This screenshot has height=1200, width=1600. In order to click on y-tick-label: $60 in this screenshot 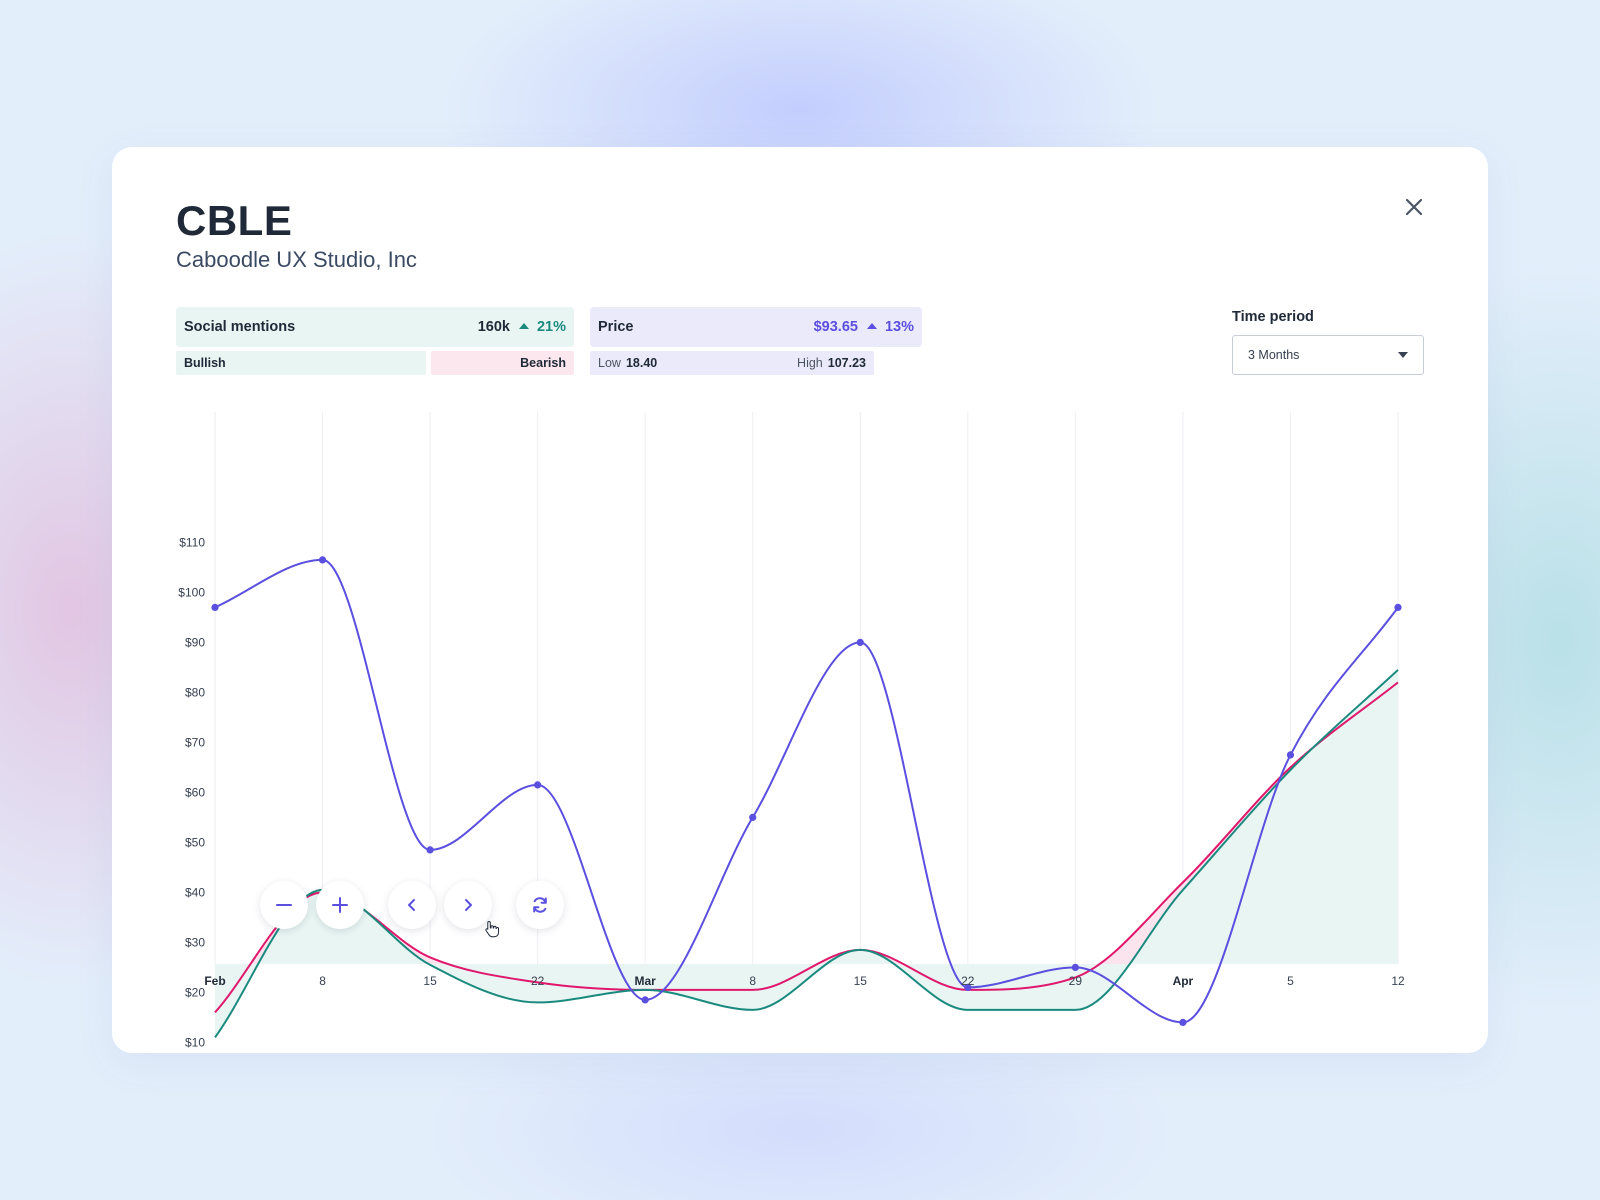, I will do `click(195, 792)`.